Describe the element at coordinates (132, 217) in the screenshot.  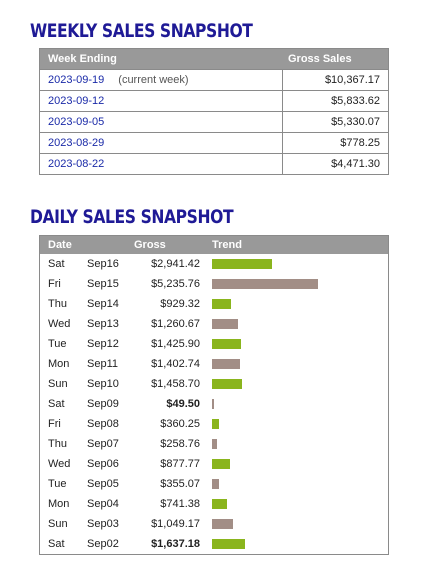
I see `daily-section-title: DAILY SALES SNAPSHOT` at that location.